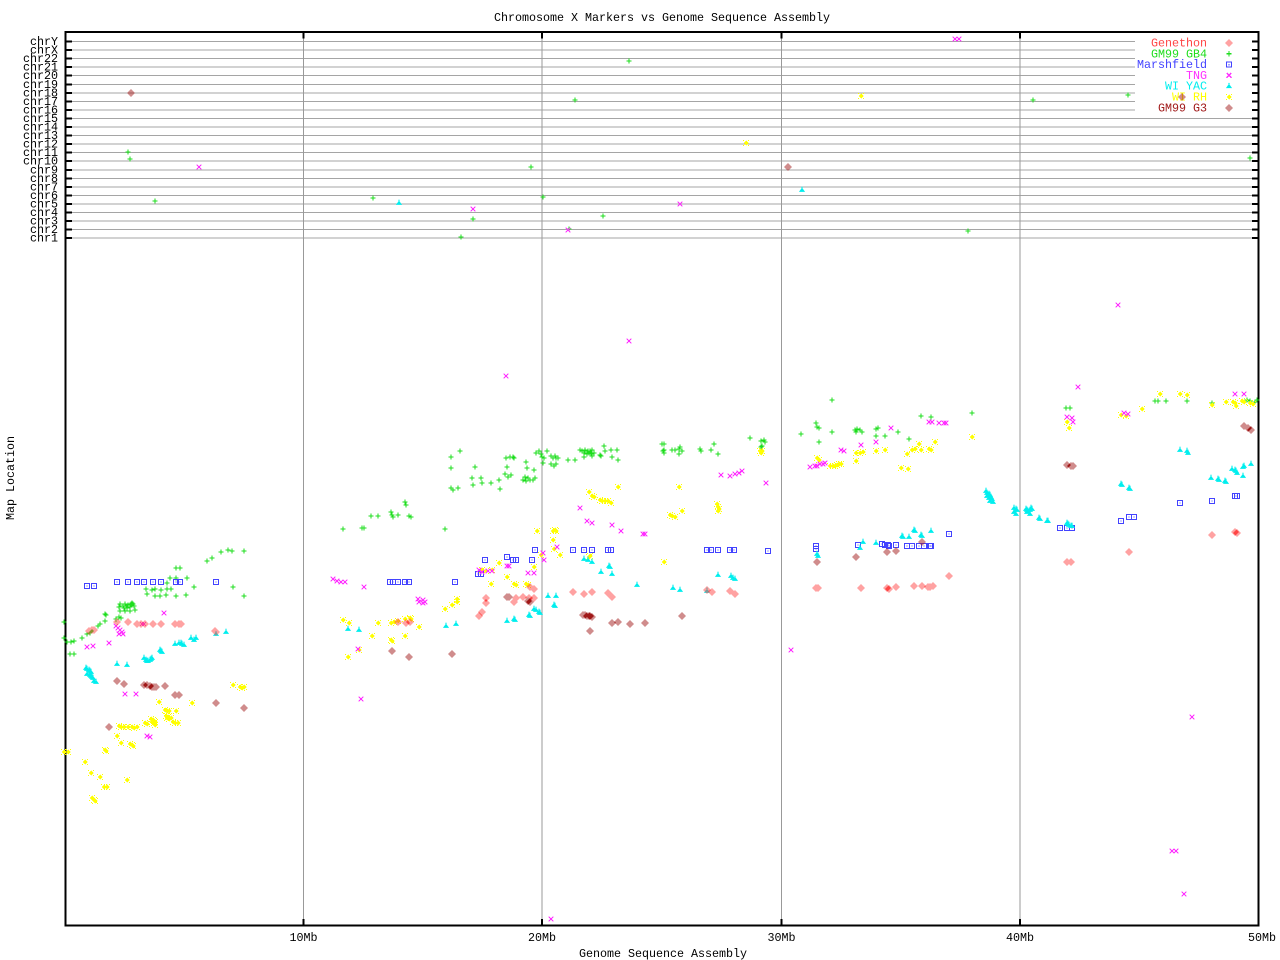 This screenshot has width=1280, height=960. I want to click on svg-text: chr19, so click(40, 85).